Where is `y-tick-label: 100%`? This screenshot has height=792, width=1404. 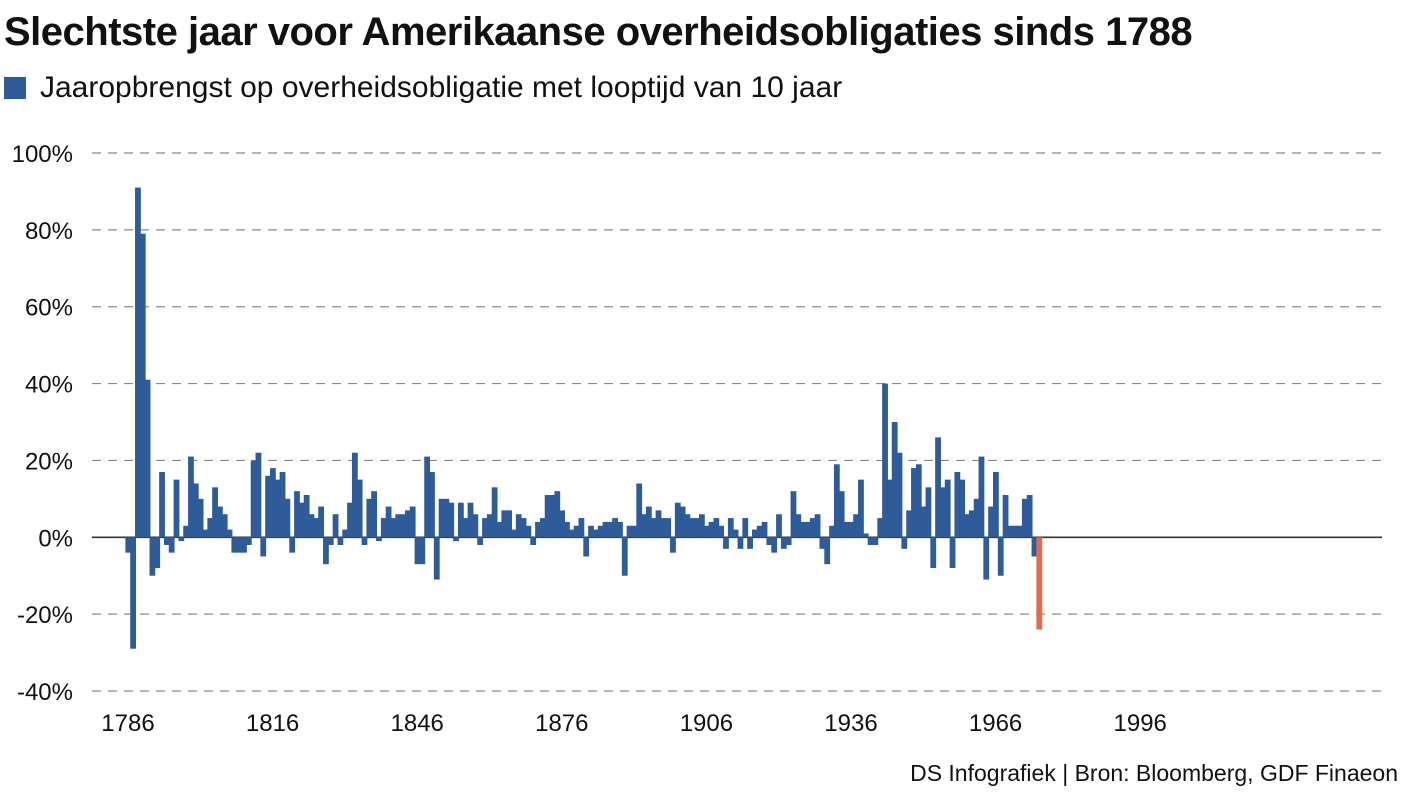 y-tick-label: 100% is located at coordinates (42, 154).